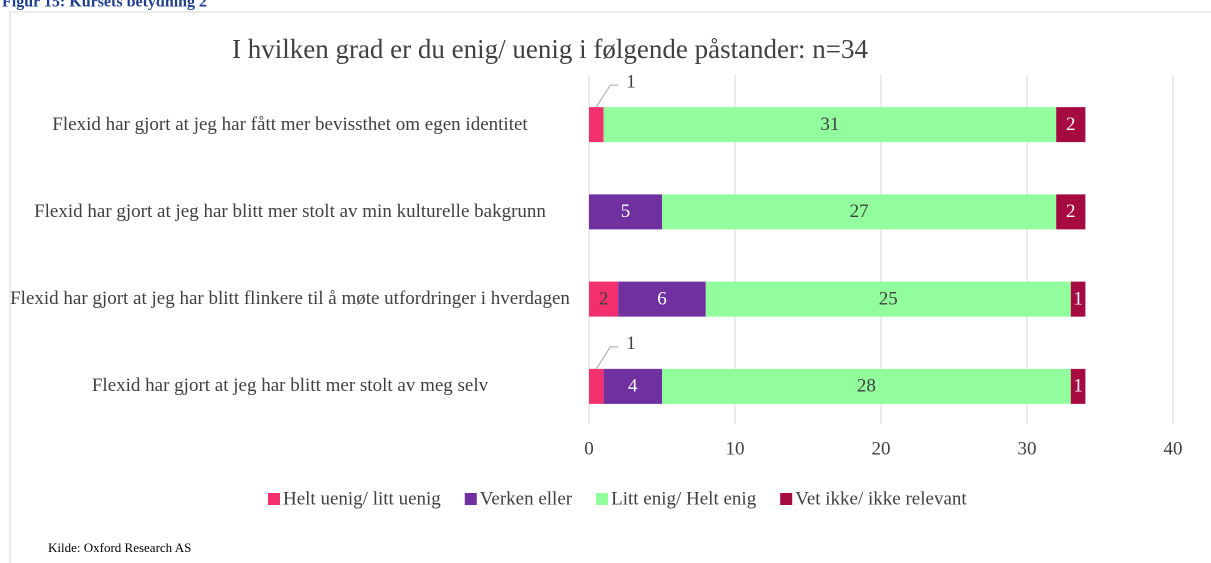 The height and width of the screenshot is (563, 1211). I want to click on data-label: 5, so click(626, 211).